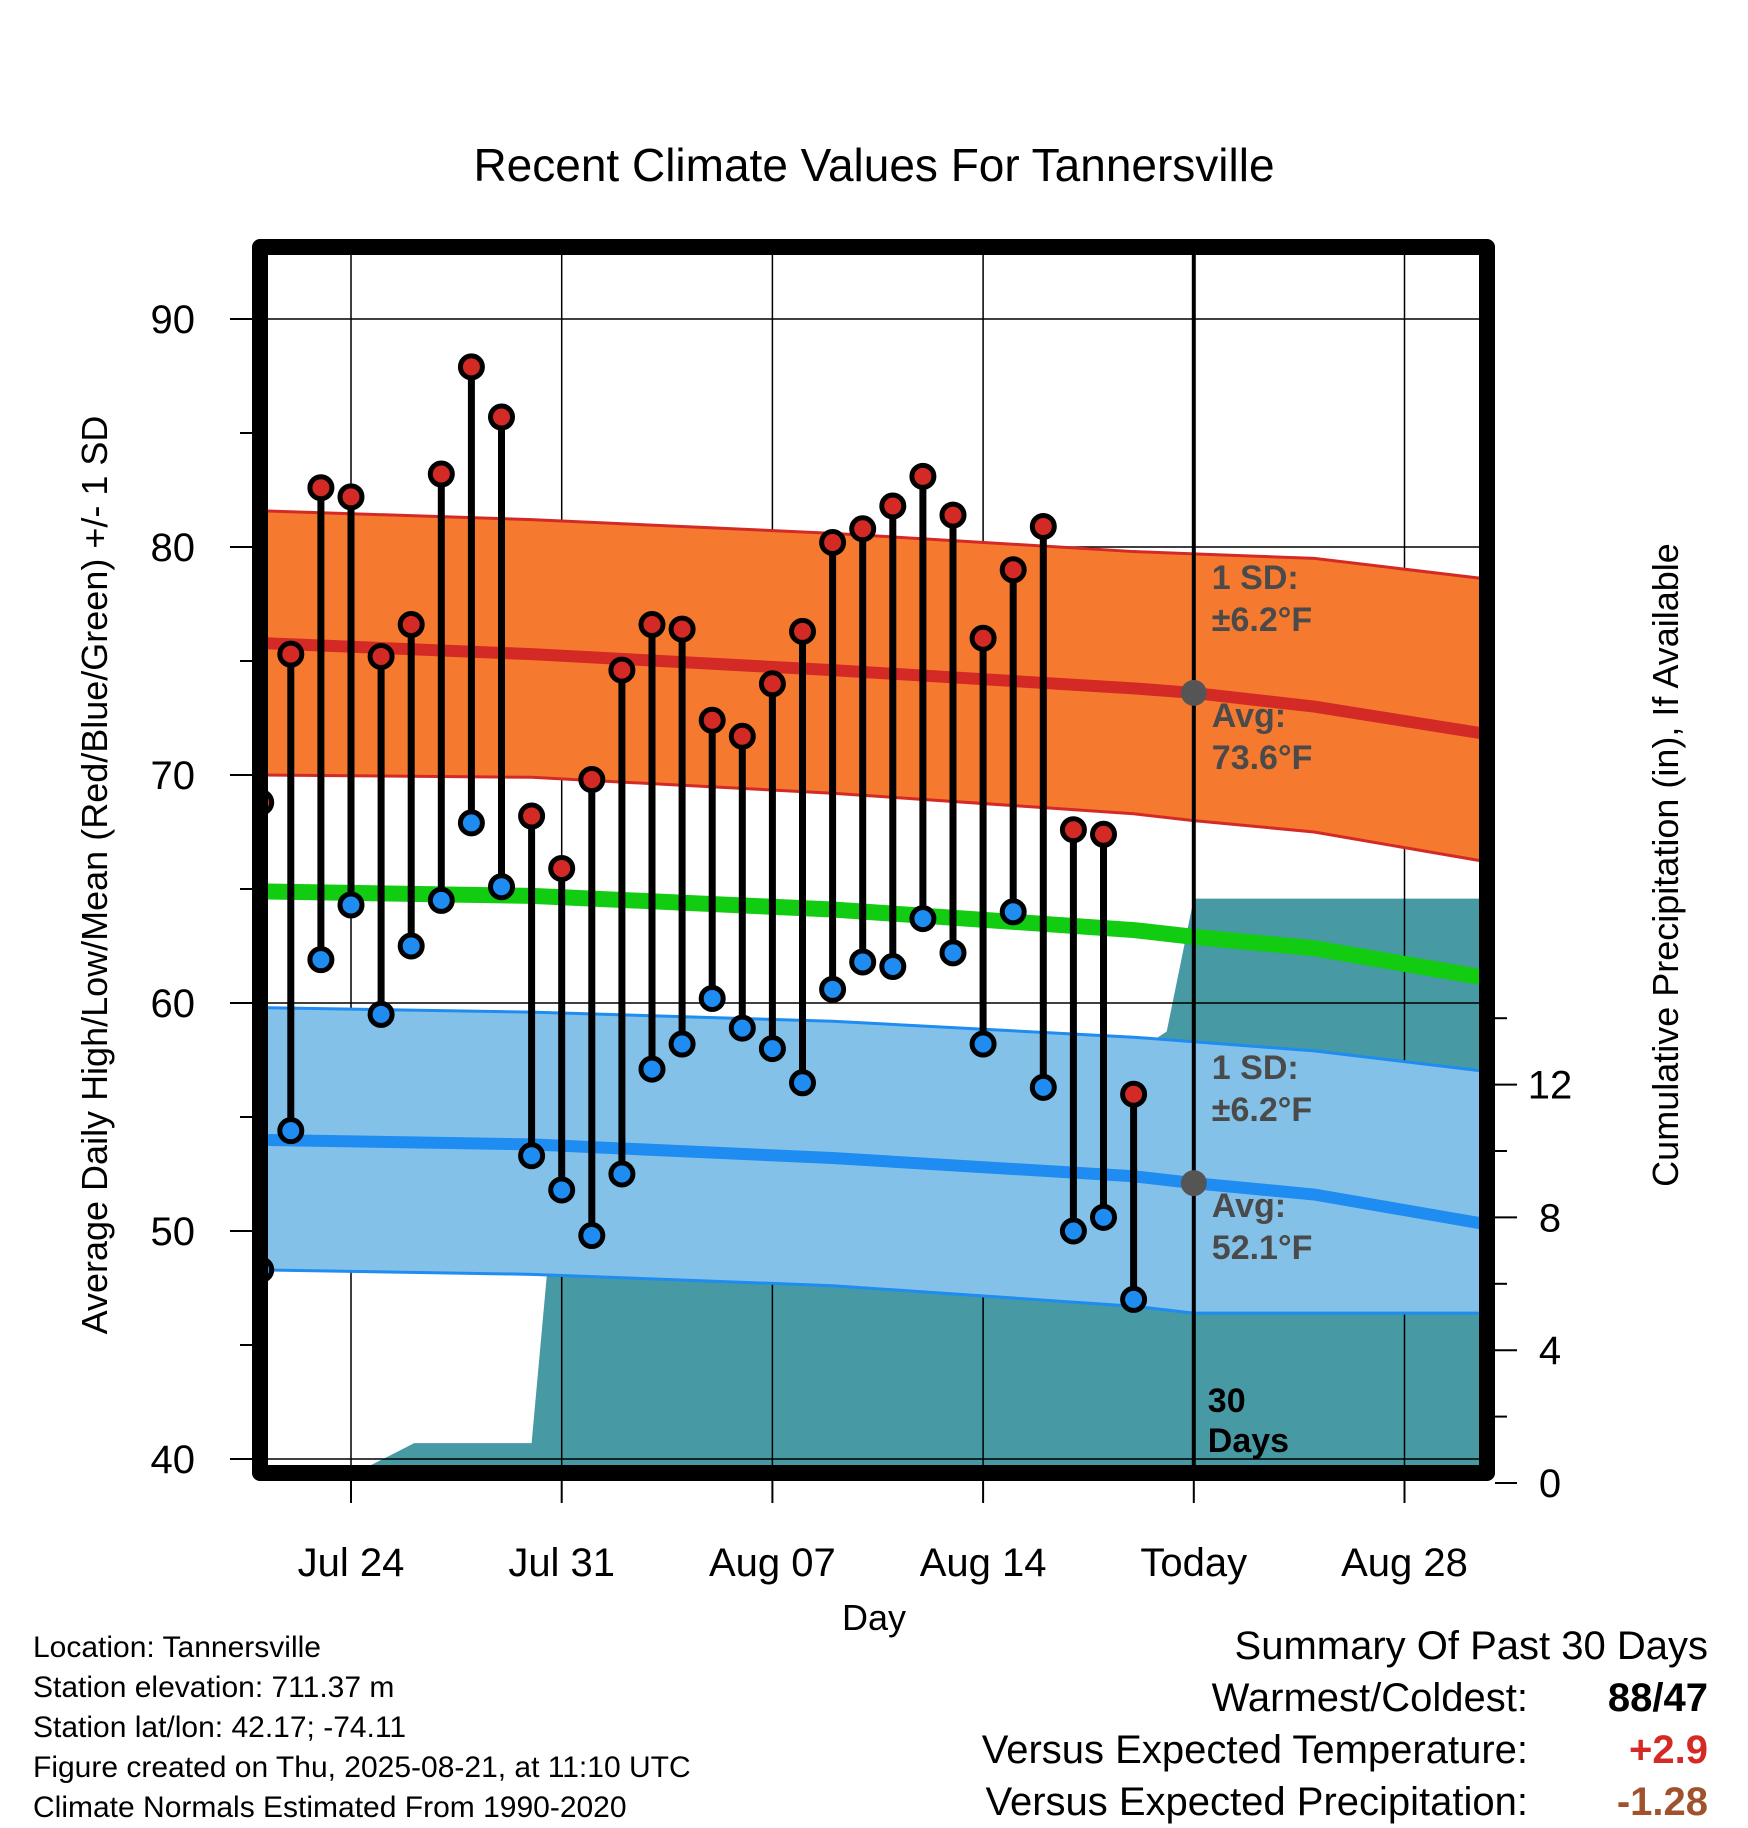 This screenshot has height=1828, width=1748. I want to click on y2-tick-label: 8, so click(1550, 1218).